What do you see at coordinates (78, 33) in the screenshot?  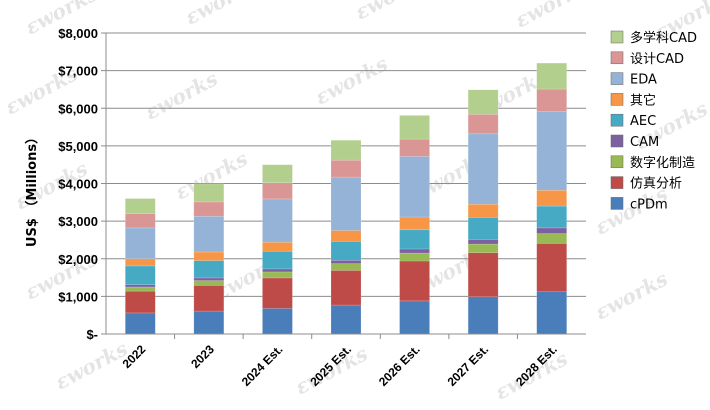 I see `y-tick-label: $8,000` at bounding box center [78, 33].